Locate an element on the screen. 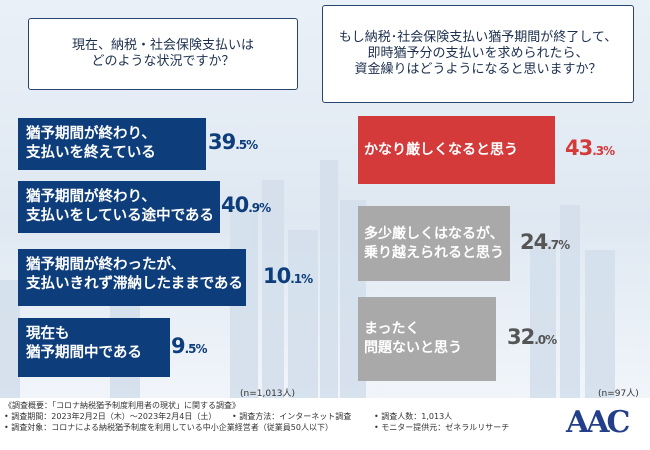 This screenshot has width=650, height=450. company-logo: AAC is located at coordinates (598, 422).